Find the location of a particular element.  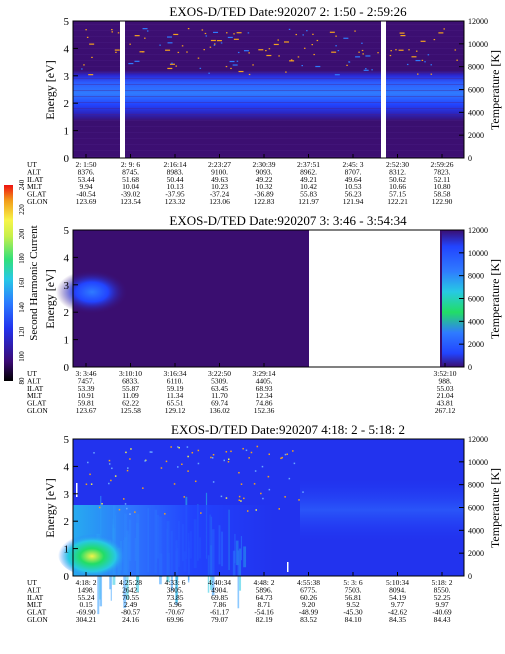

table-cell: 122.90 is located at coordinates (442, 201).